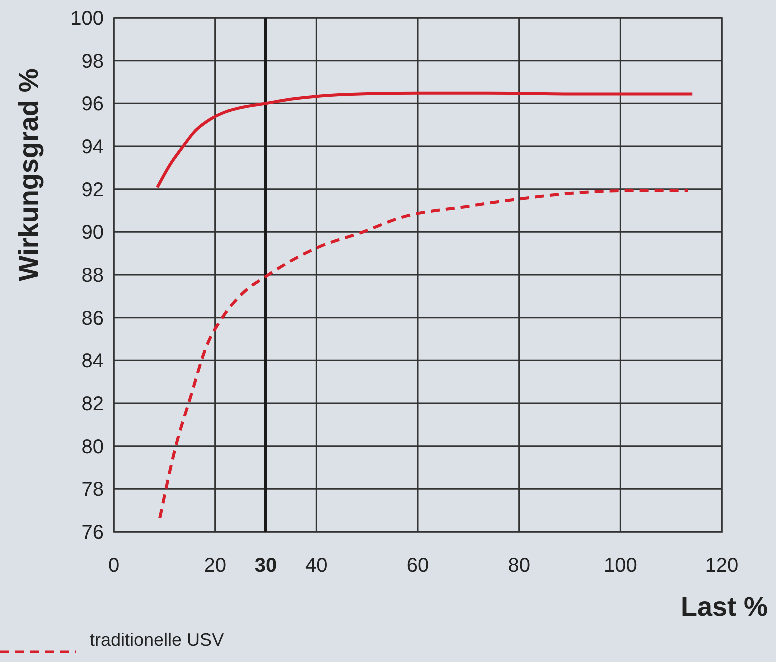 Image resolution: width=776 pixels, height=662 pixels. What do you see at coordinates (93, 147) in the screenshot?
I see `y-tick-label: 94` at bounding box center [93, 147].